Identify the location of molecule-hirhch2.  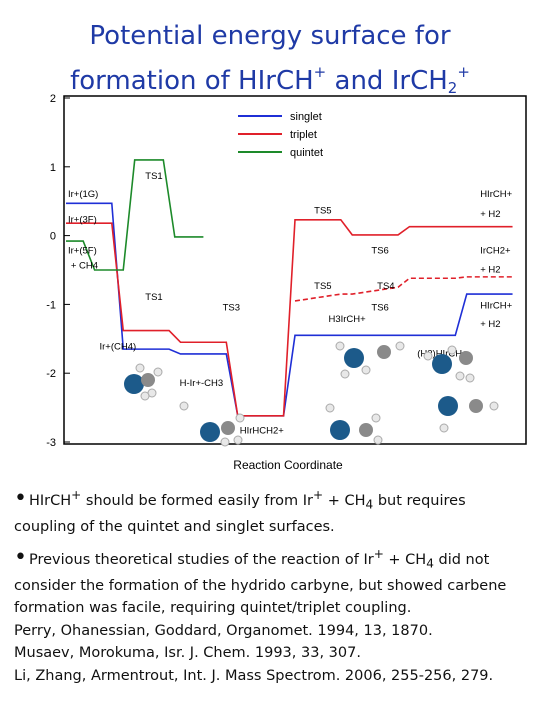
(354, 424).